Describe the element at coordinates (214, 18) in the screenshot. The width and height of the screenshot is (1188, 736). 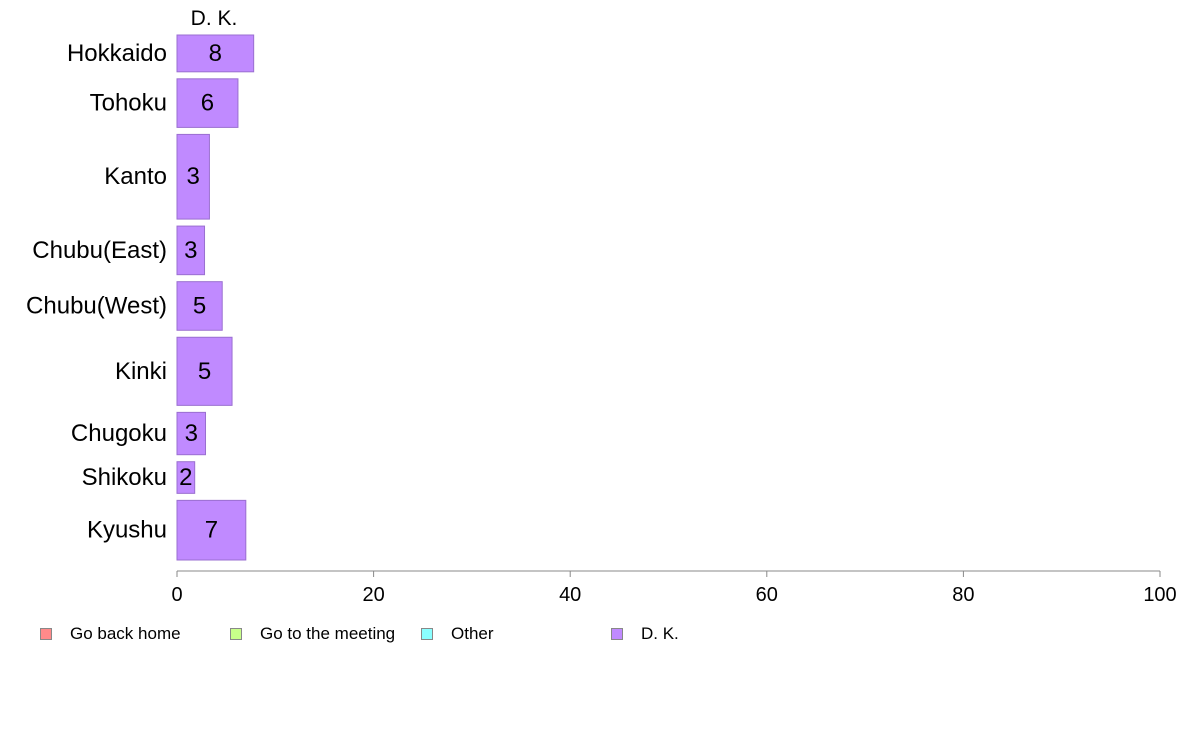
I see `column-header: D. K.` at that location.